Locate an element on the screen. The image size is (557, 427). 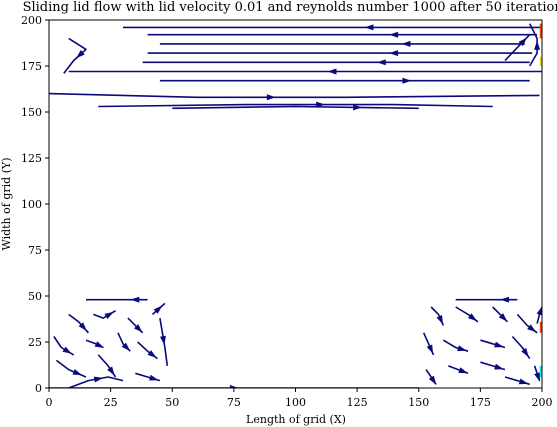
x-tick-label: 75 is located at coordinates (234, 402).